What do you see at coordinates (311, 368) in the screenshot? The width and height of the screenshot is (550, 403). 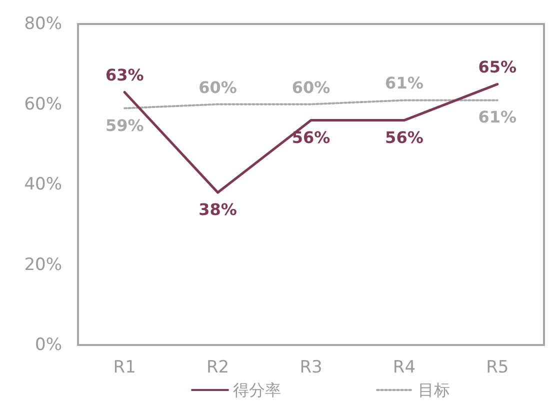 I see `x-tick-label: R3` at bounding box center [311, 368].